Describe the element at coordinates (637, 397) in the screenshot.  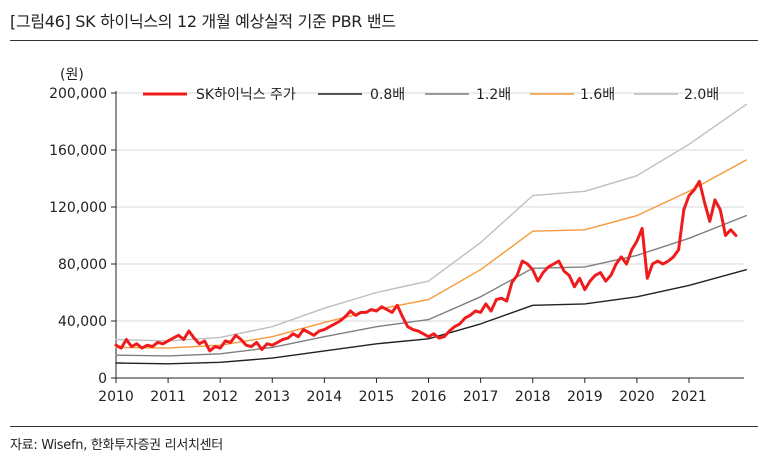
I see `x-tick-label: 2020` at that location.